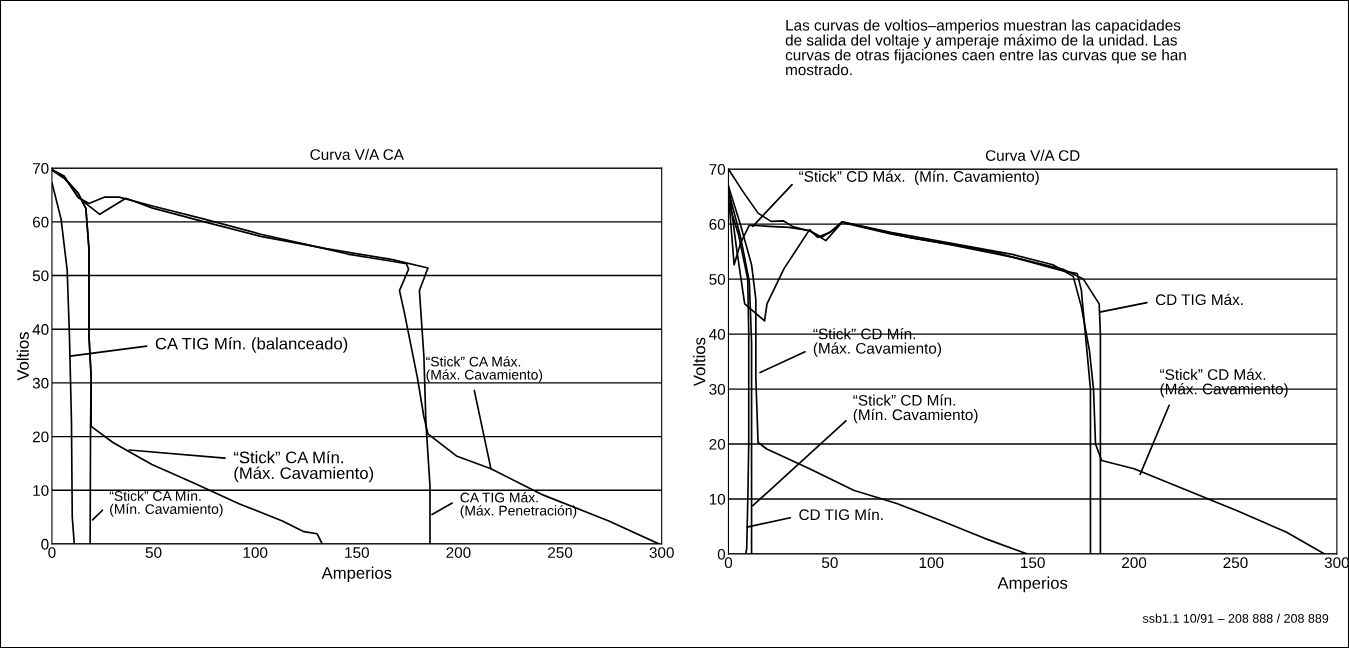 This screenshot has height=648, width=1349. What do you see at coordinates (1199, 299) in the screenshot?
I see `annotation: CD TIG Máx.` at bounding box center [1199, 299].